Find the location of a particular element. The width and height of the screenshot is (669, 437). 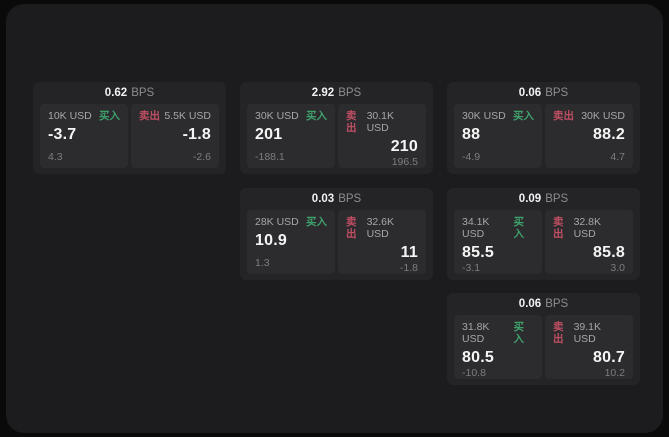

buy-price: 88 is located at coordinates (471, 134).